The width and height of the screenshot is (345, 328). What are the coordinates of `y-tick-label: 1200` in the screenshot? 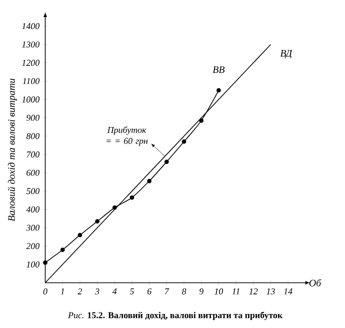 It's located at (31, 63).